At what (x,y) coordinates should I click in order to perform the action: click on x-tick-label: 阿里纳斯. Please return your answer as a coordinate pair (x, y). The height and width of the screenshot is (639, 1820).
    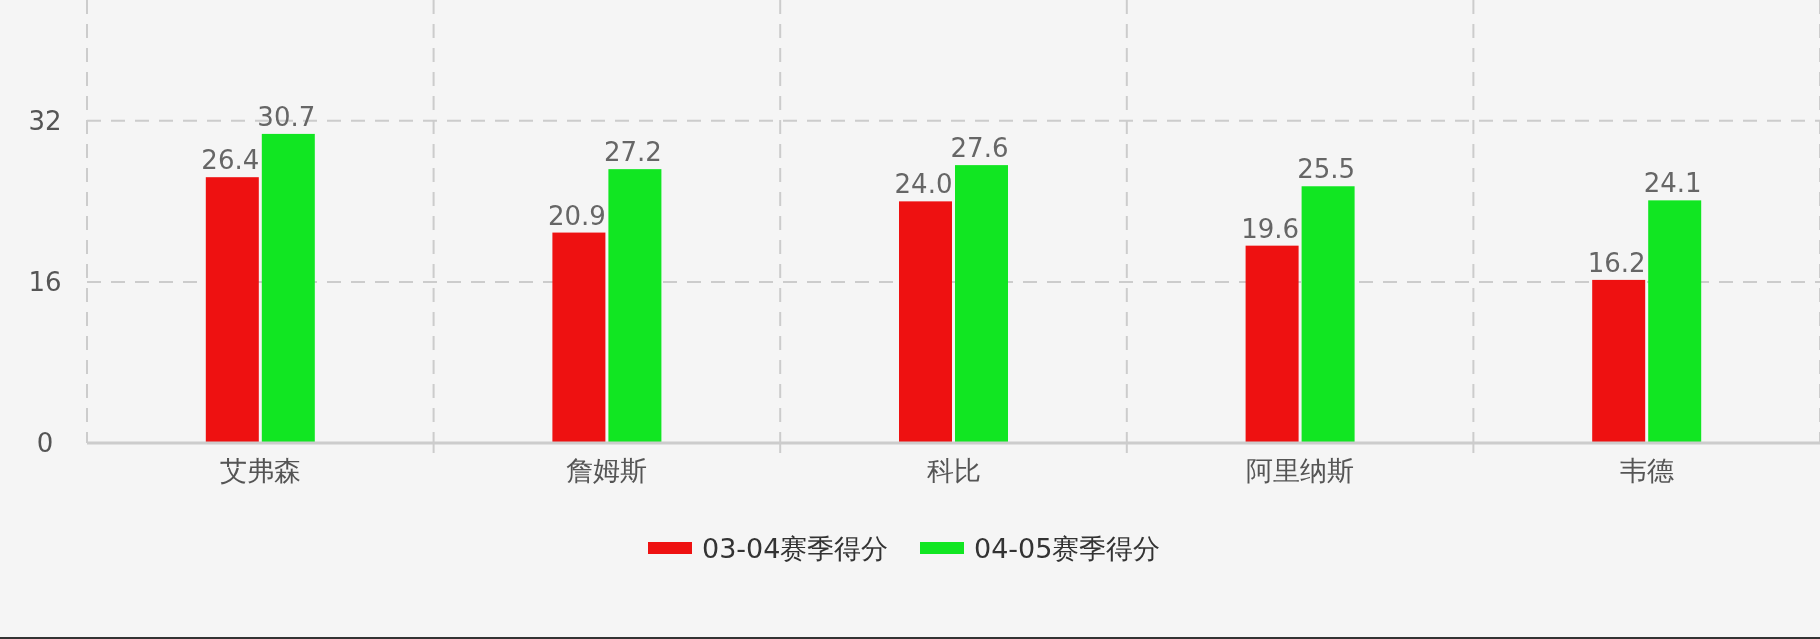
    Looking at the image, I should click on (1300, 470).